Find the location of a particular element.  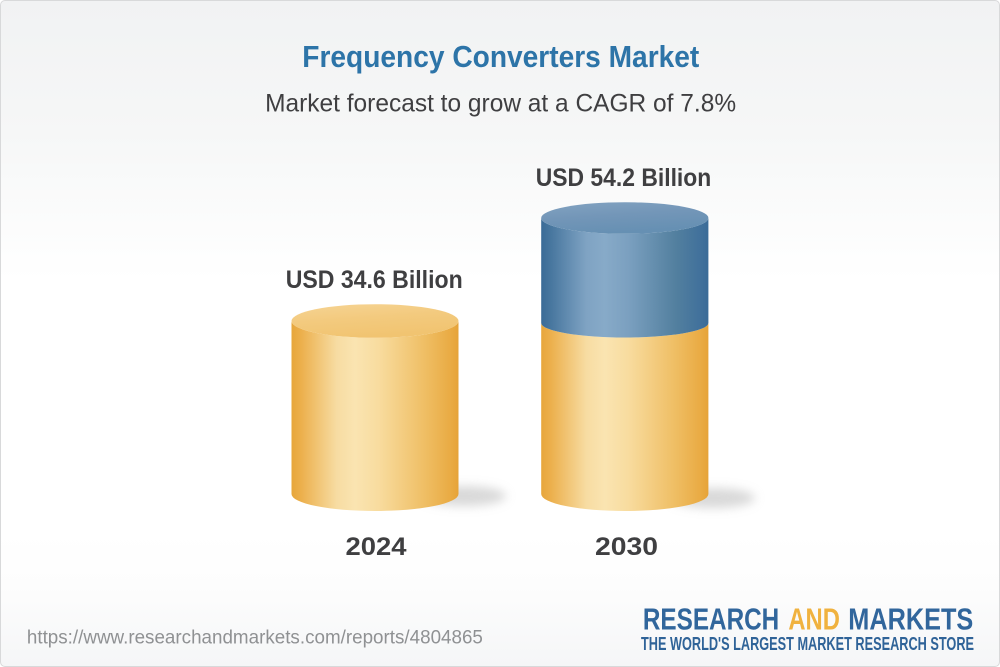

svg-text: USD 54.2 Billion is located at coordinates (624, 178).